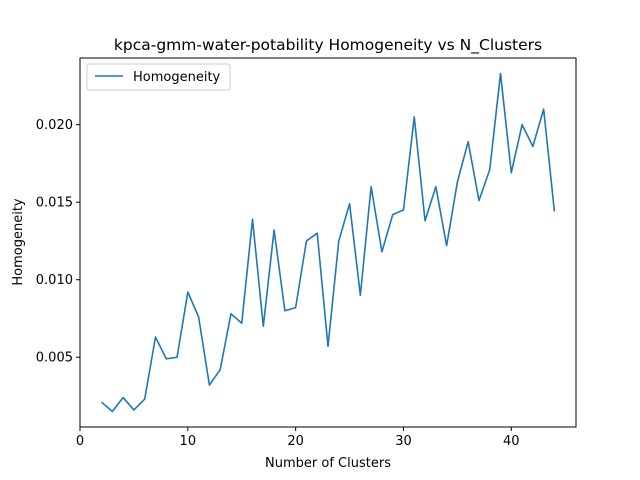 Image resolution: width=640 pixels, height=480 pixels. I want to click on legend: Homogeneity, so click(158, 77).